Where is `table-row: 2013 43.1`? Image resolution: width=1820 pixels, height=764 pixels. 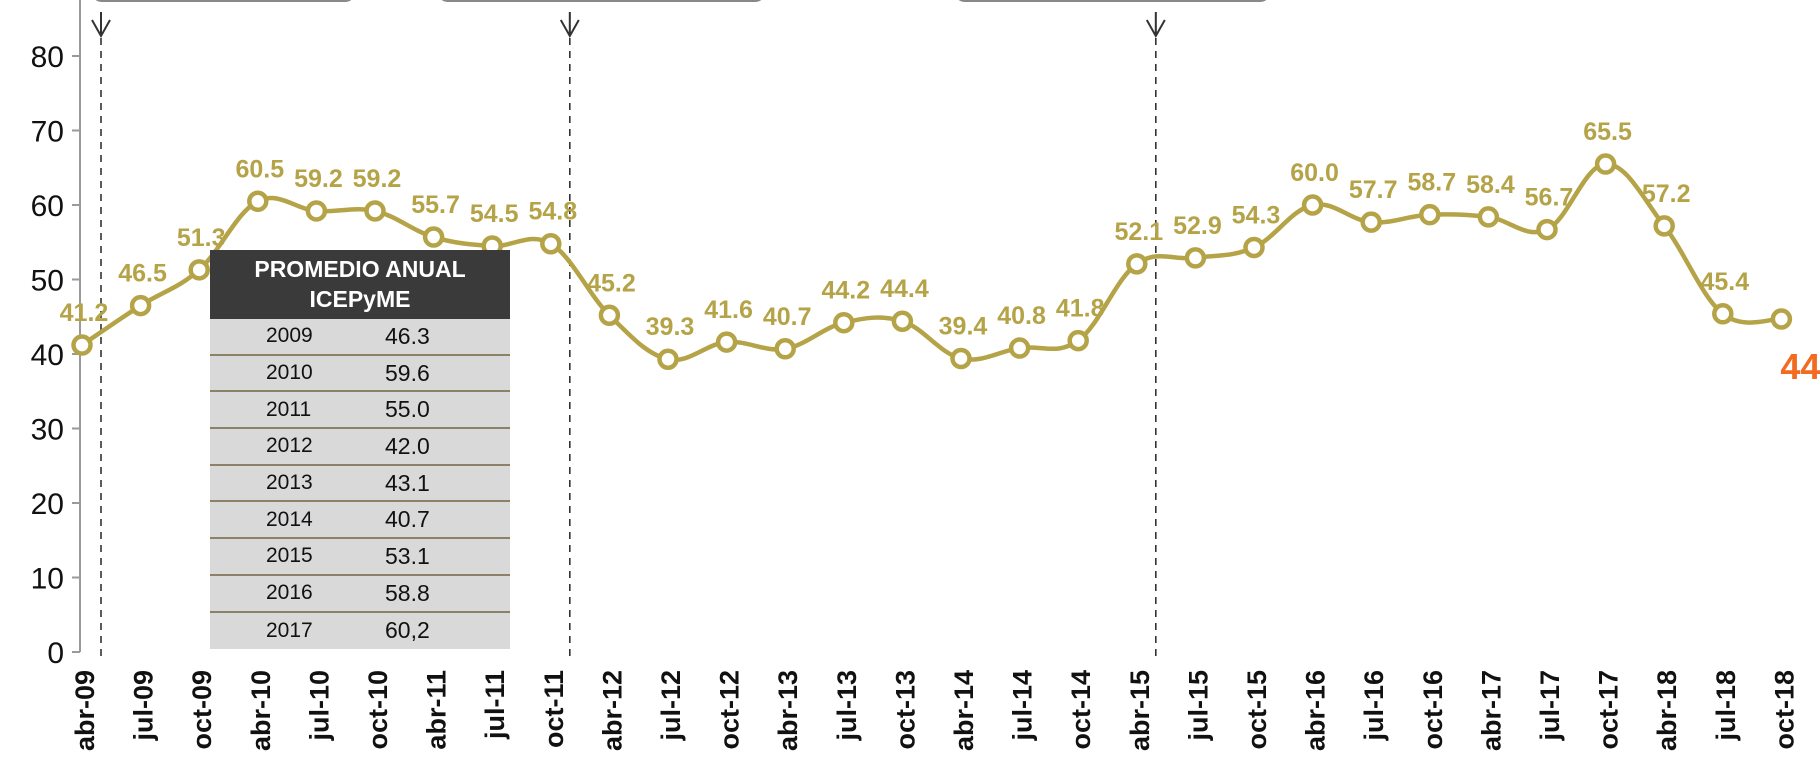
table-row: 2013 43.1 is located at coordinates (360, 484).